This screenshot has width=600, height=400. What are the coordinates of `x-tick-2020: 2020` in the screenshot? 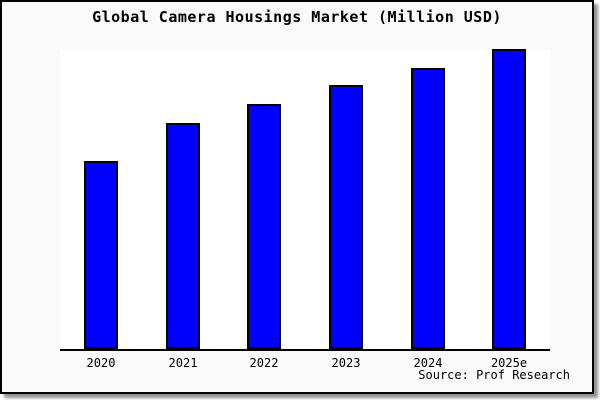 It's located at (101, 363).